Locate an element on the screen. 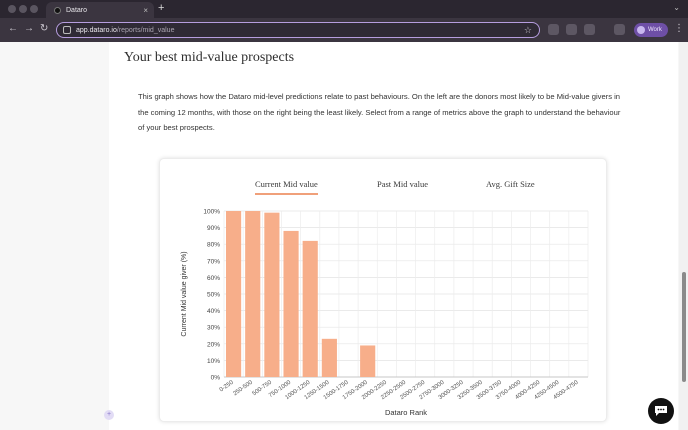  bookmark-star-icon: ☆ is located at coordinates (527, 30).